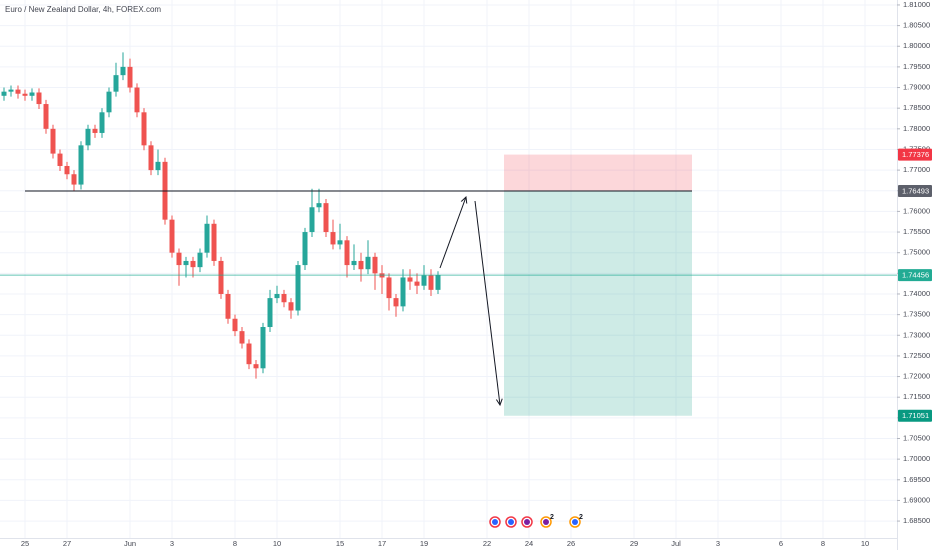 The width and height of the screenshot is (932, 550). I want to click on y-tick-label: 1.79500, so click(916, 66).